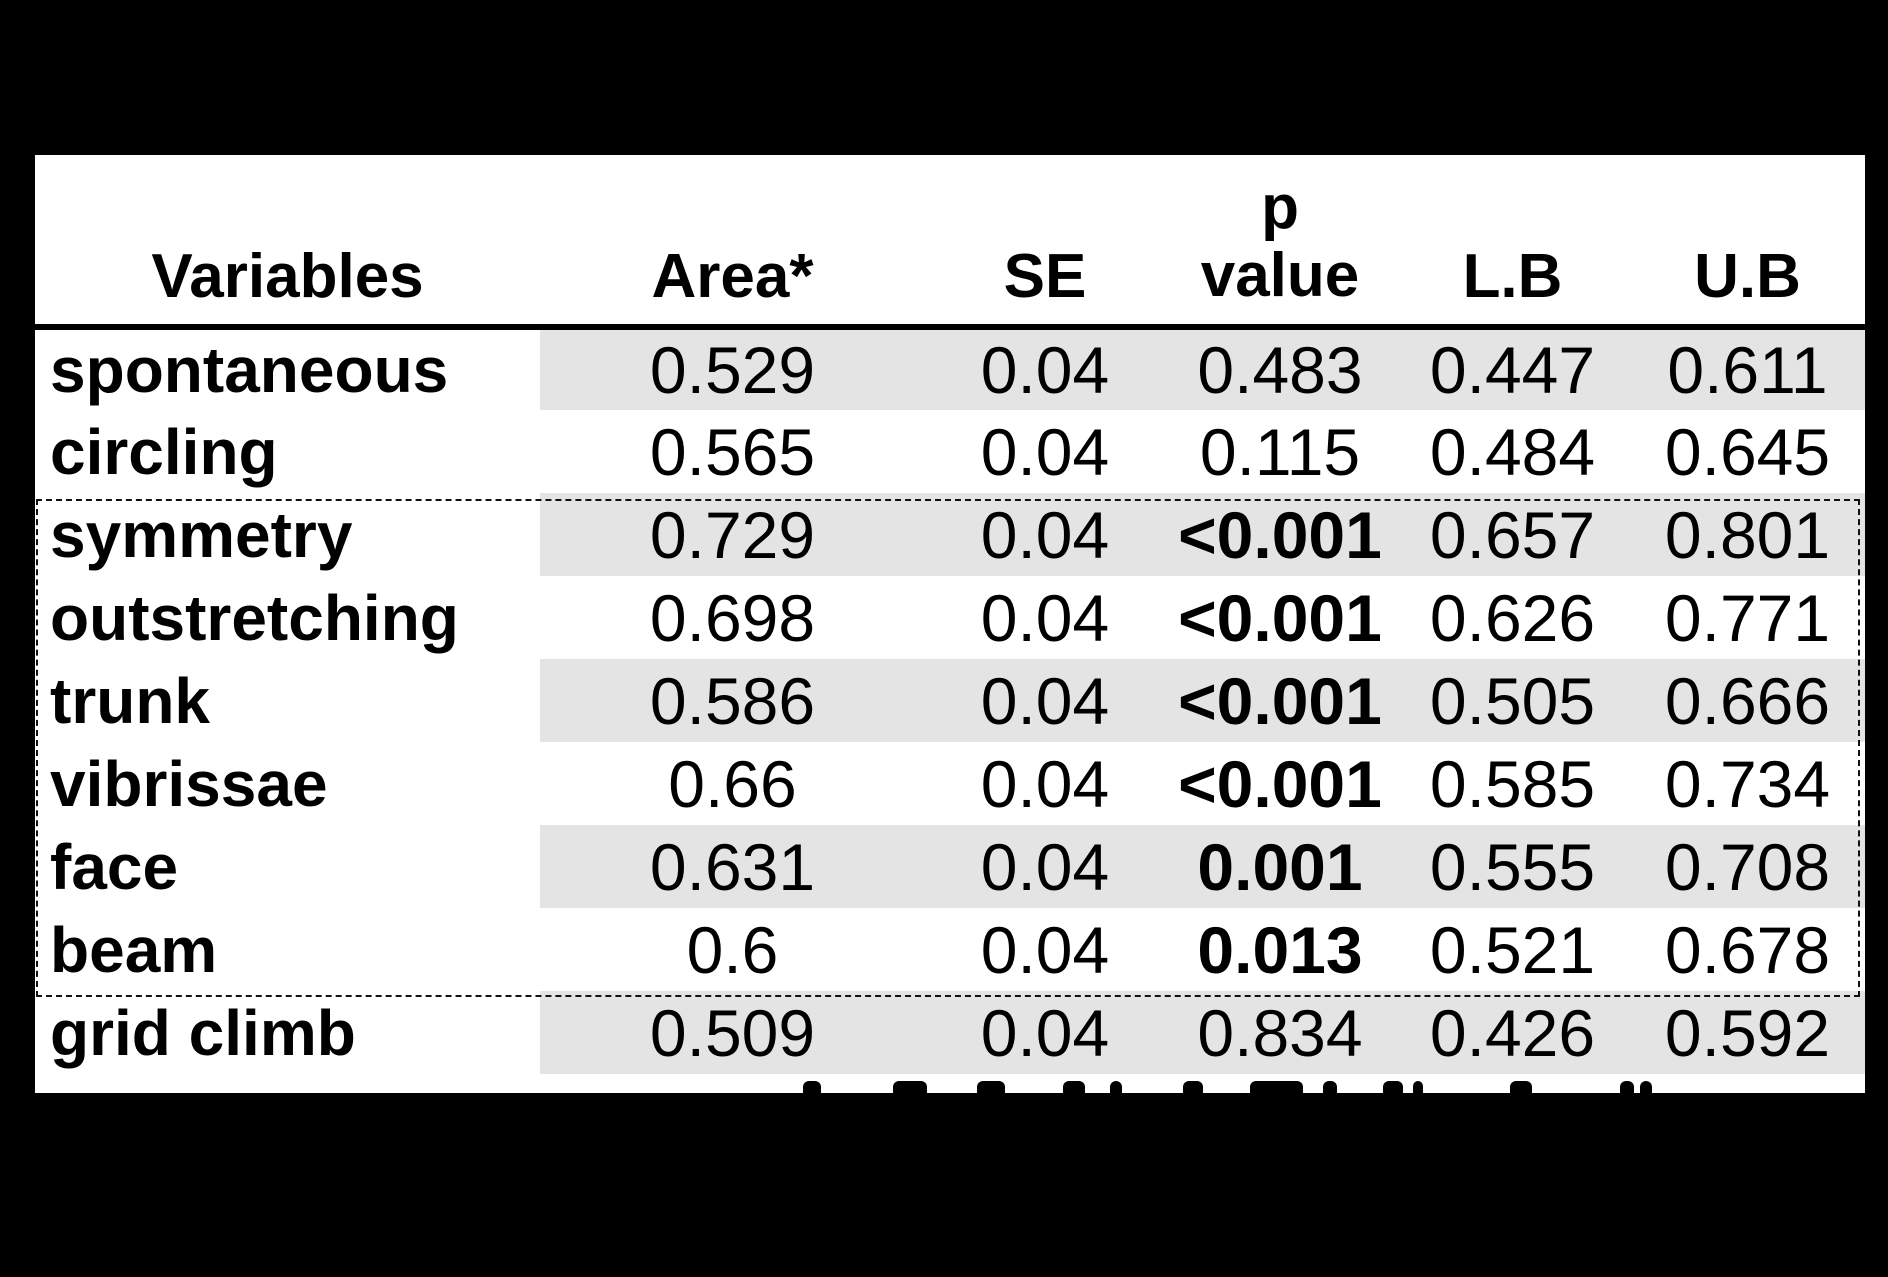  Describe the element at coordinates (1512, 368) in the screenshot. I see `lower-bound-cell: 0.447` at that location.